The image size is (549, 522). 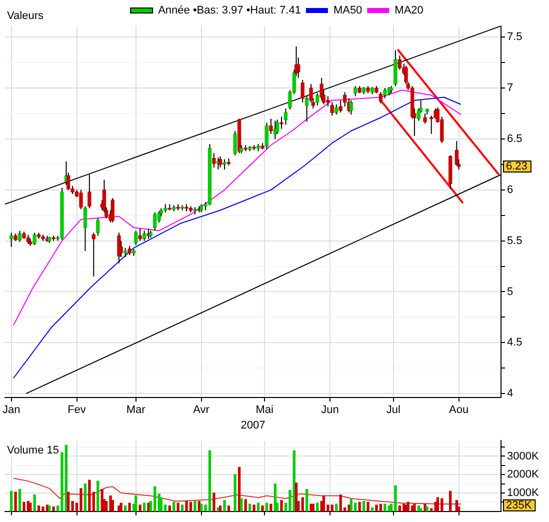 I want to click on y-tick-label: 2000K, so click(x=523, y=474).